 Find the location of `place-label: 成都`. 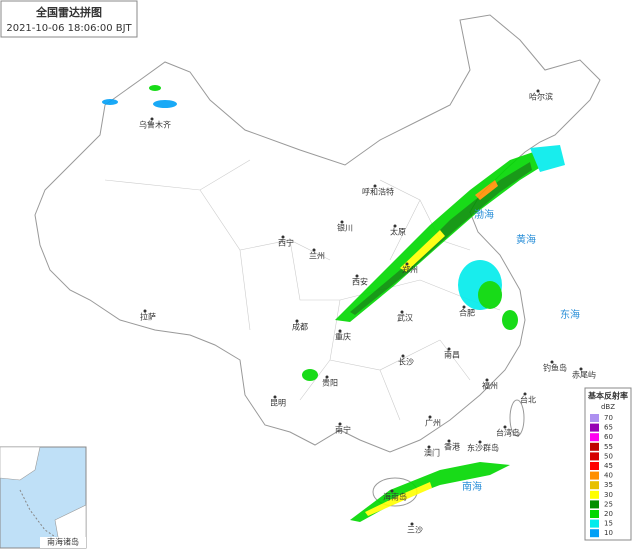

place-label: 成都 is located at coordinates (300, 327).